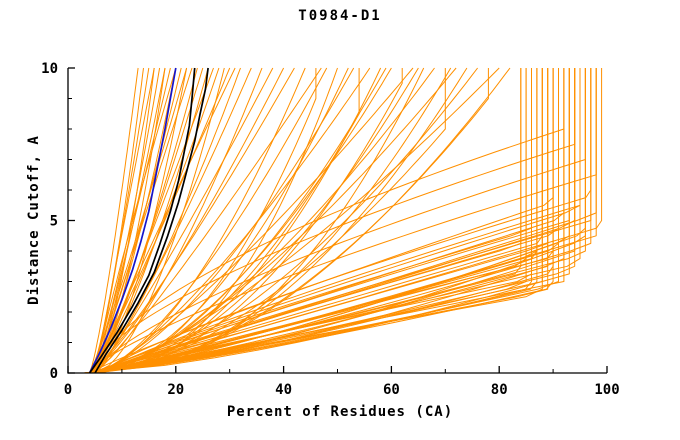 The image size is (680, 440). Describe the element at coordinates (499, 390) in the screenshot. I see `svg-text: 80` at that location.